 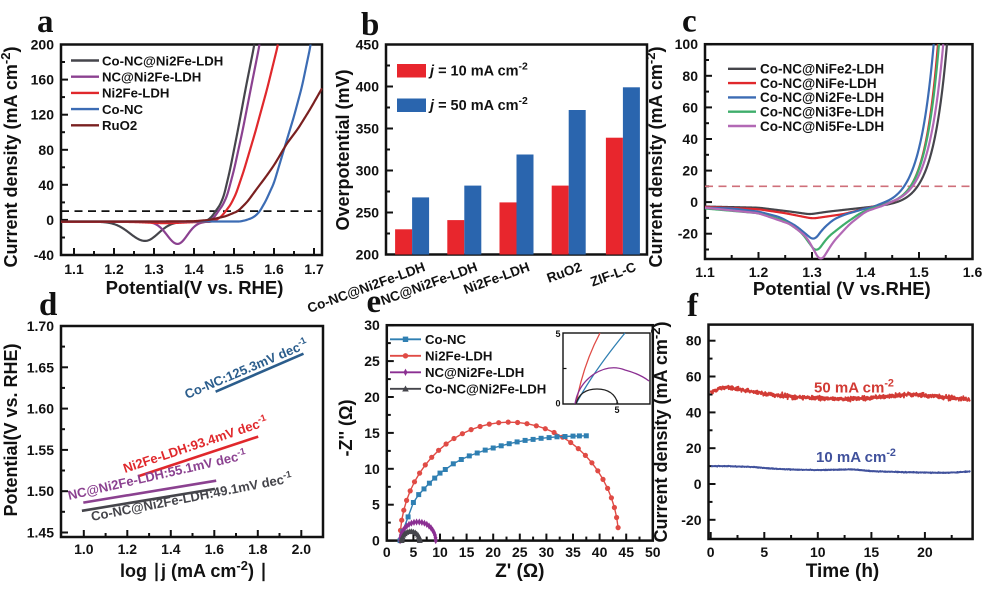 What do you see at coordinates (693, 306) in the screenshot?
I see `svg-text: f` at bounding box center [693, 306].